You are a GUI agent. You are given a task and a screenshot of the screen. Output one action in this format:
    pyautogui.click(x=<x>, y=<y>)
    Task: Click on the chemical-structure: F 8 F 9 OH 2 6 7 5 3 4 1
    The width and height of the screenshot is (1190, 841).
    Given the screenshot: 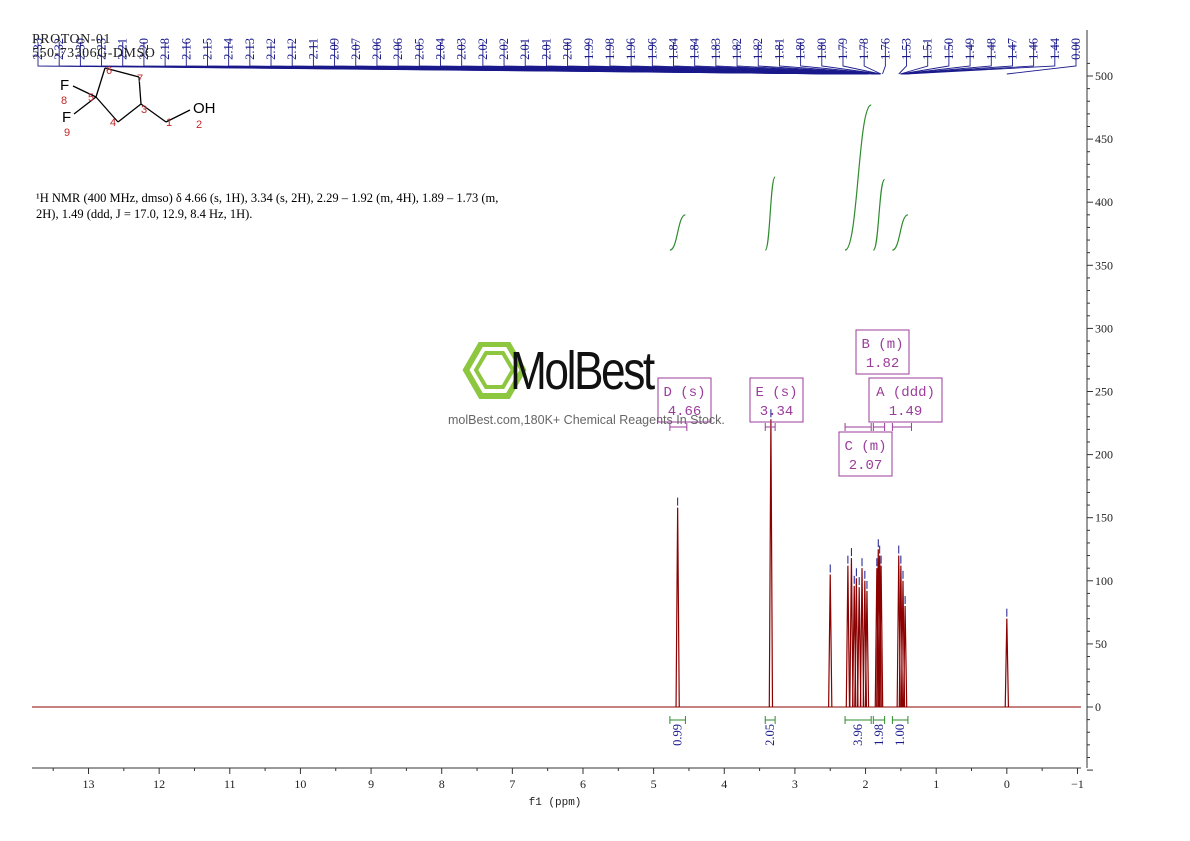 What is the action you would take?
    pyautogui.click(x=138, y=102)
    